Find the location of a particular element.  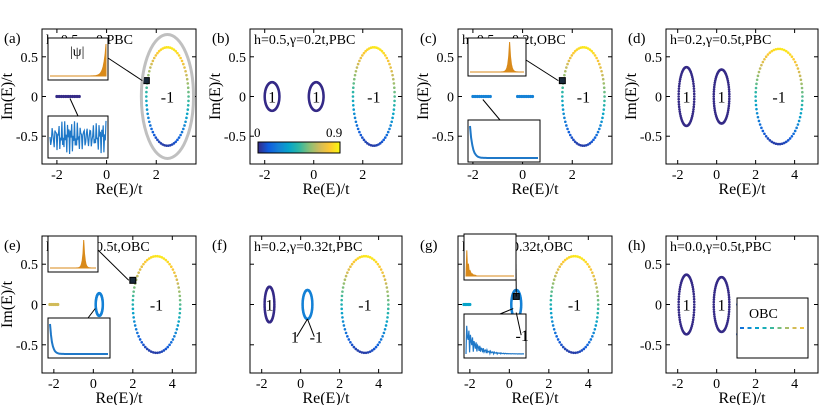

obc-inset: OBC is located at coordinates (772, 328).